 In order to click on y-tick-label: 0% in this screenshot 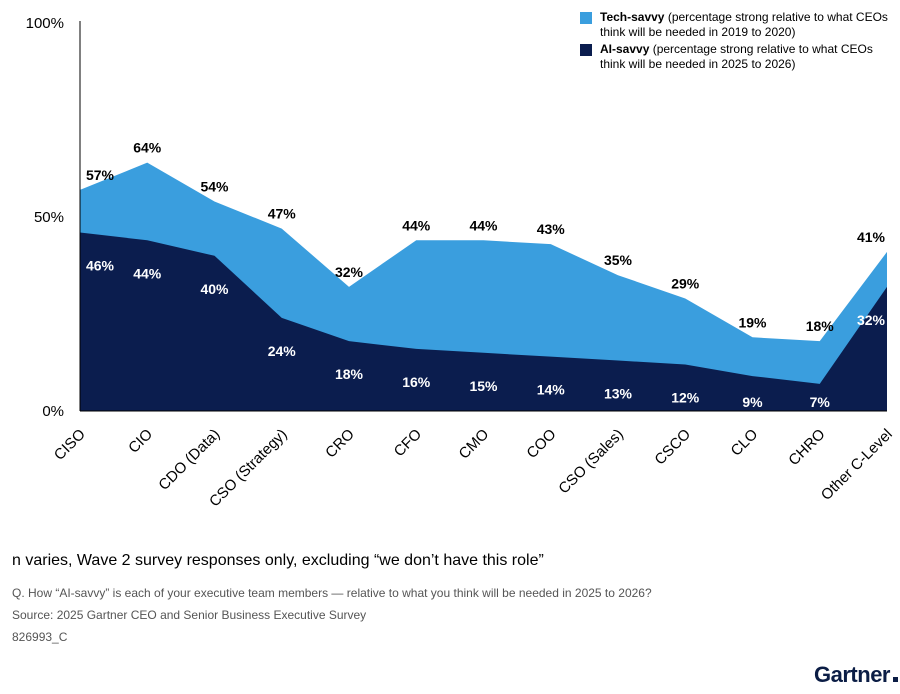, I will do `click(53, 411)`.